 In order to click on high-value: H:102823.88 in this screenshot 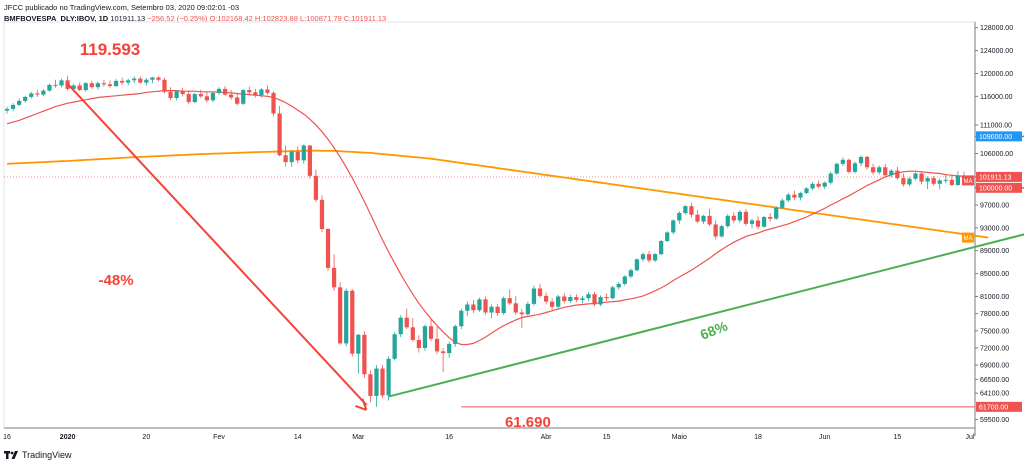, I will do `click(276, 18)`.